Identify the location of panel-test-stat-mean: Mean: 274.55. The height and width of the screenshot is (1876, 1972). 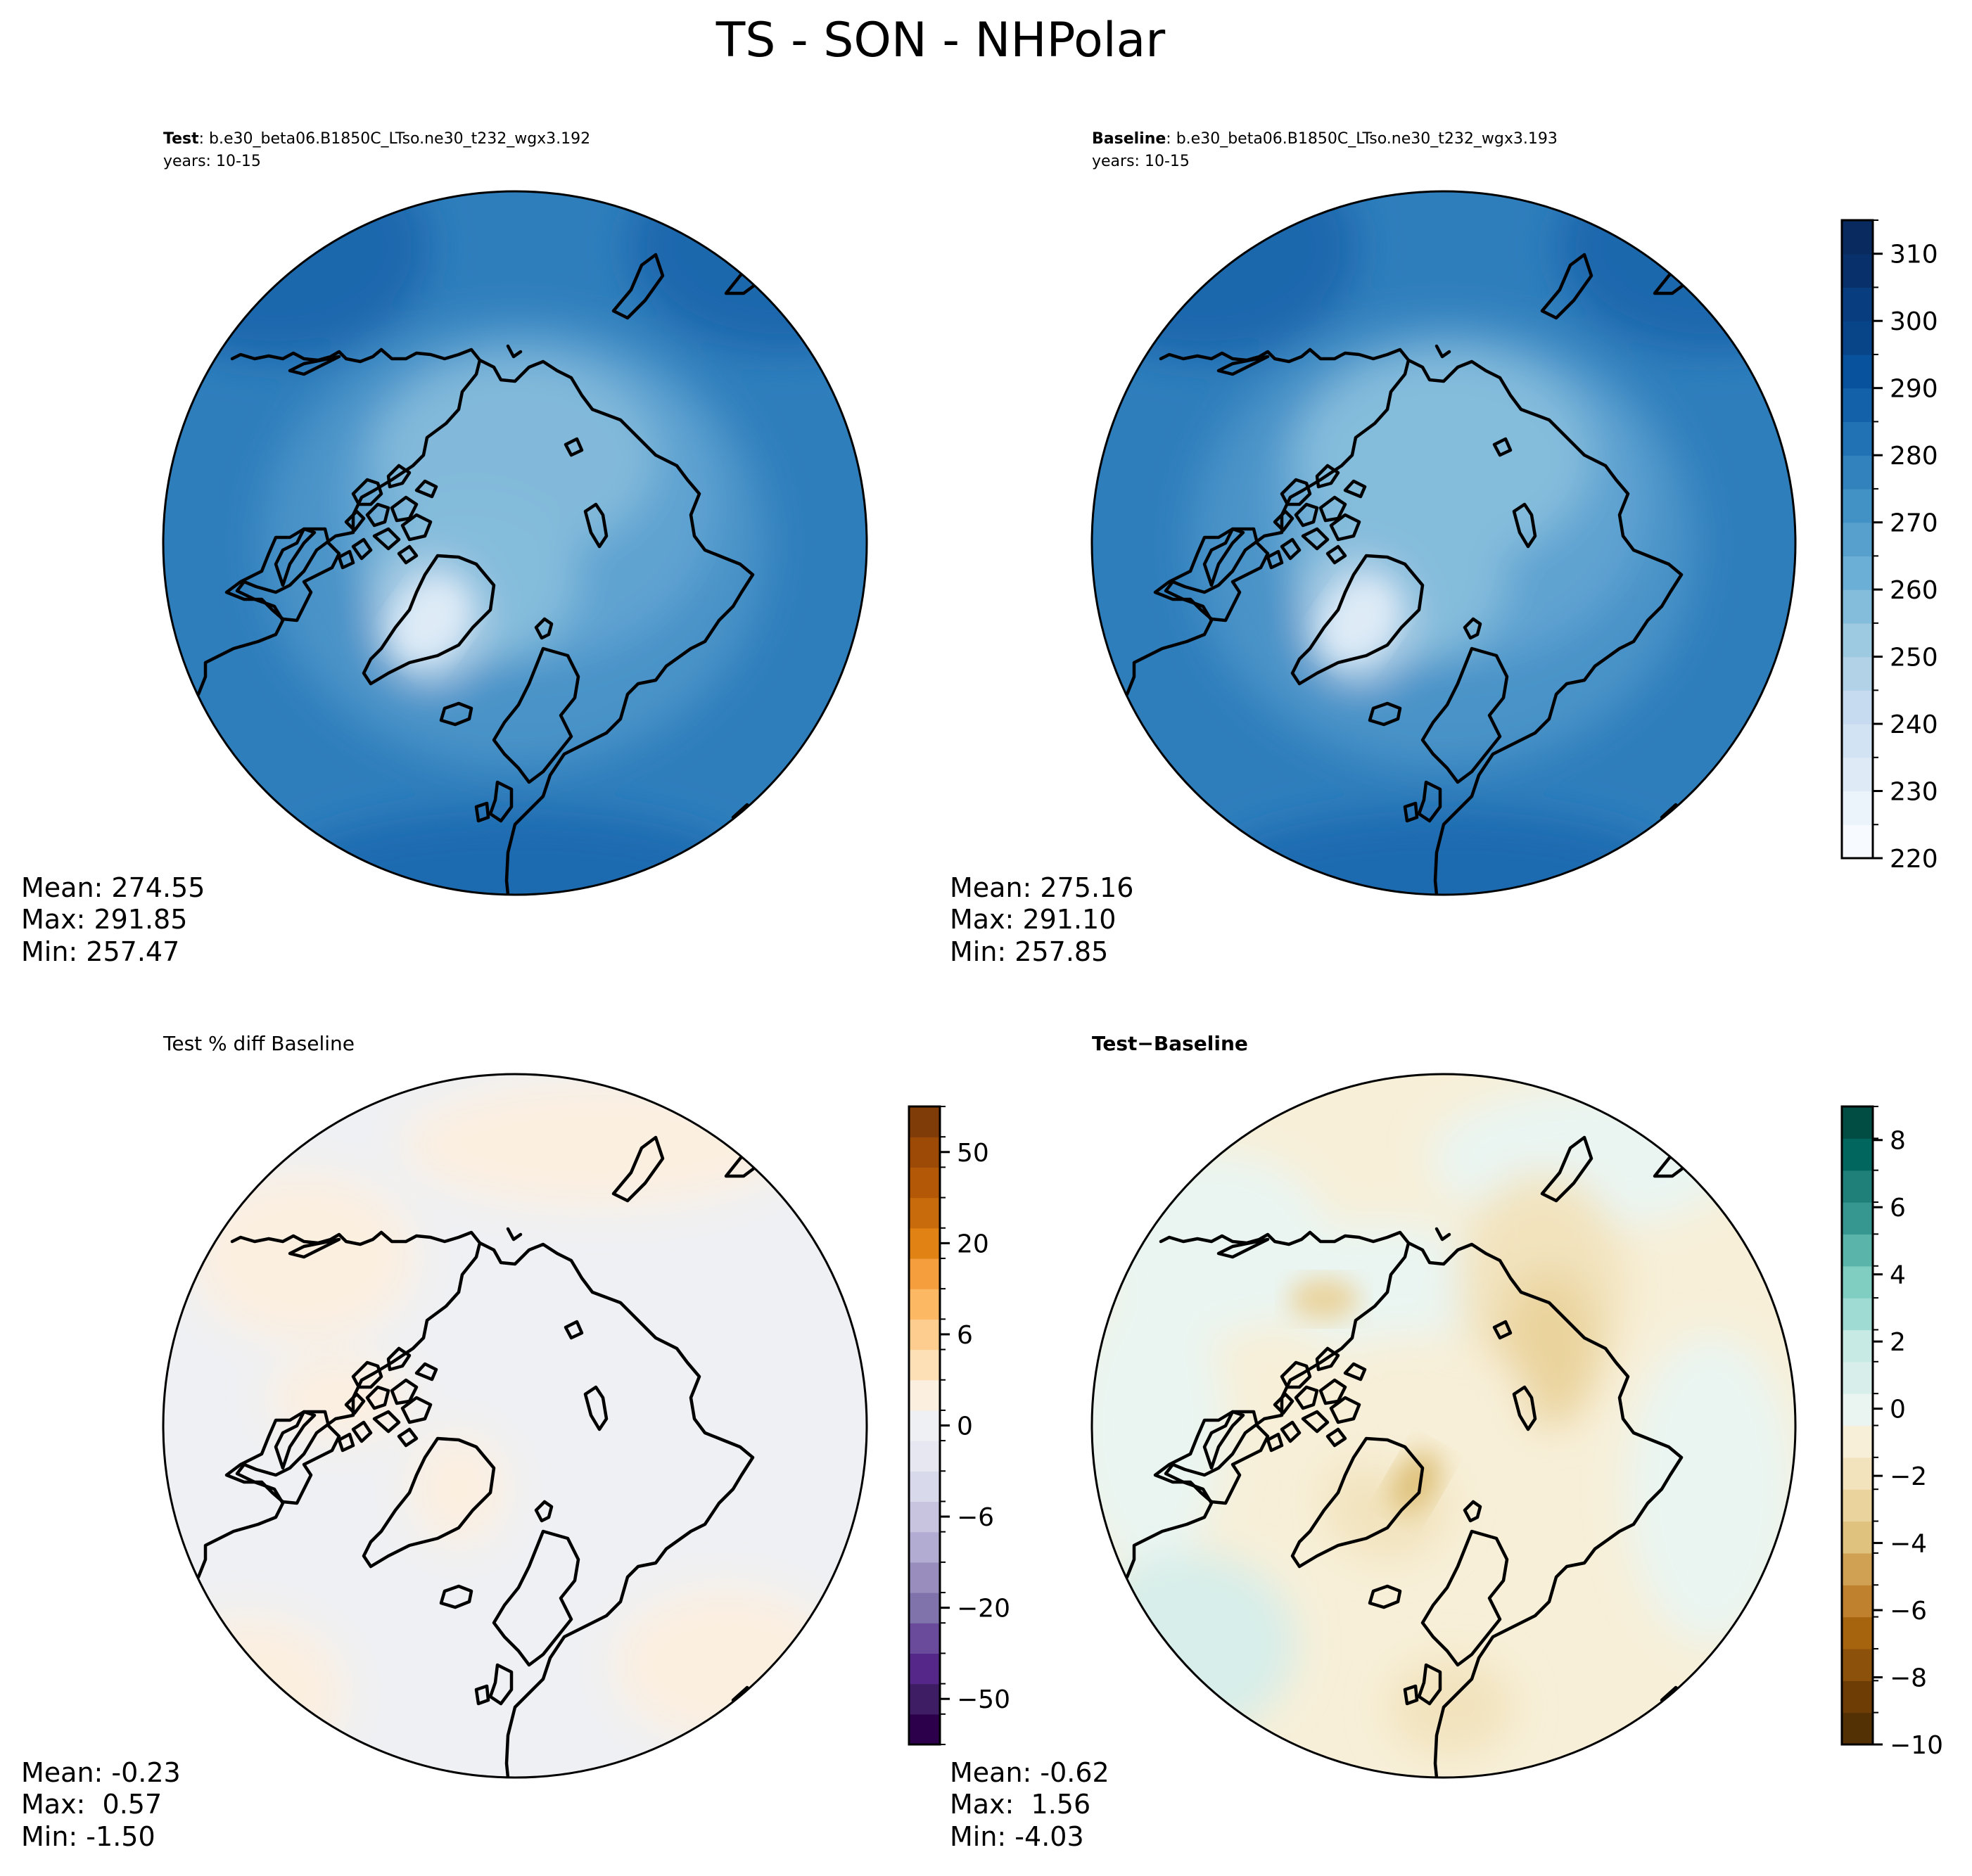
(113, 888).